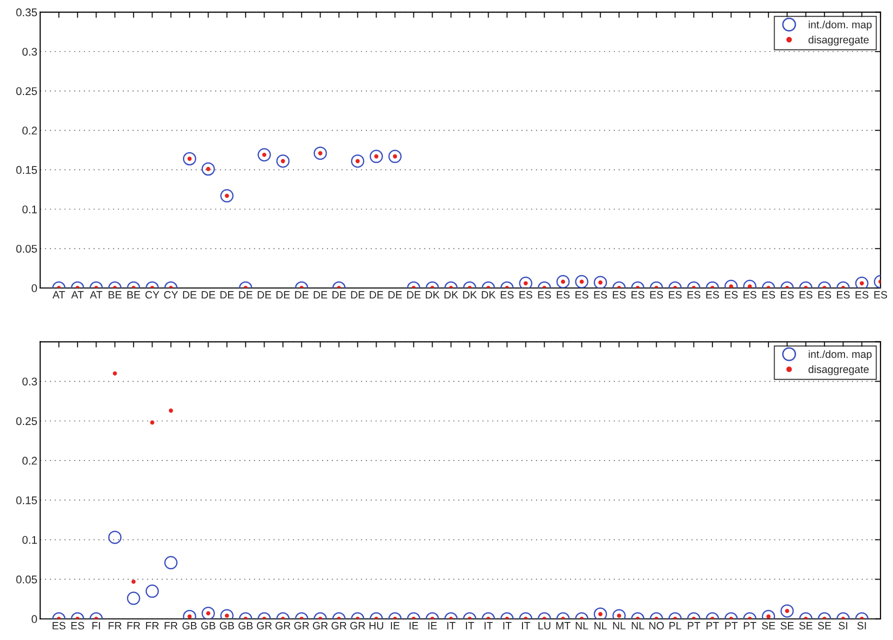  Describe the element at coordinates (171, 295) in the screenshot. I see `x-tick-label: CY` at that location.